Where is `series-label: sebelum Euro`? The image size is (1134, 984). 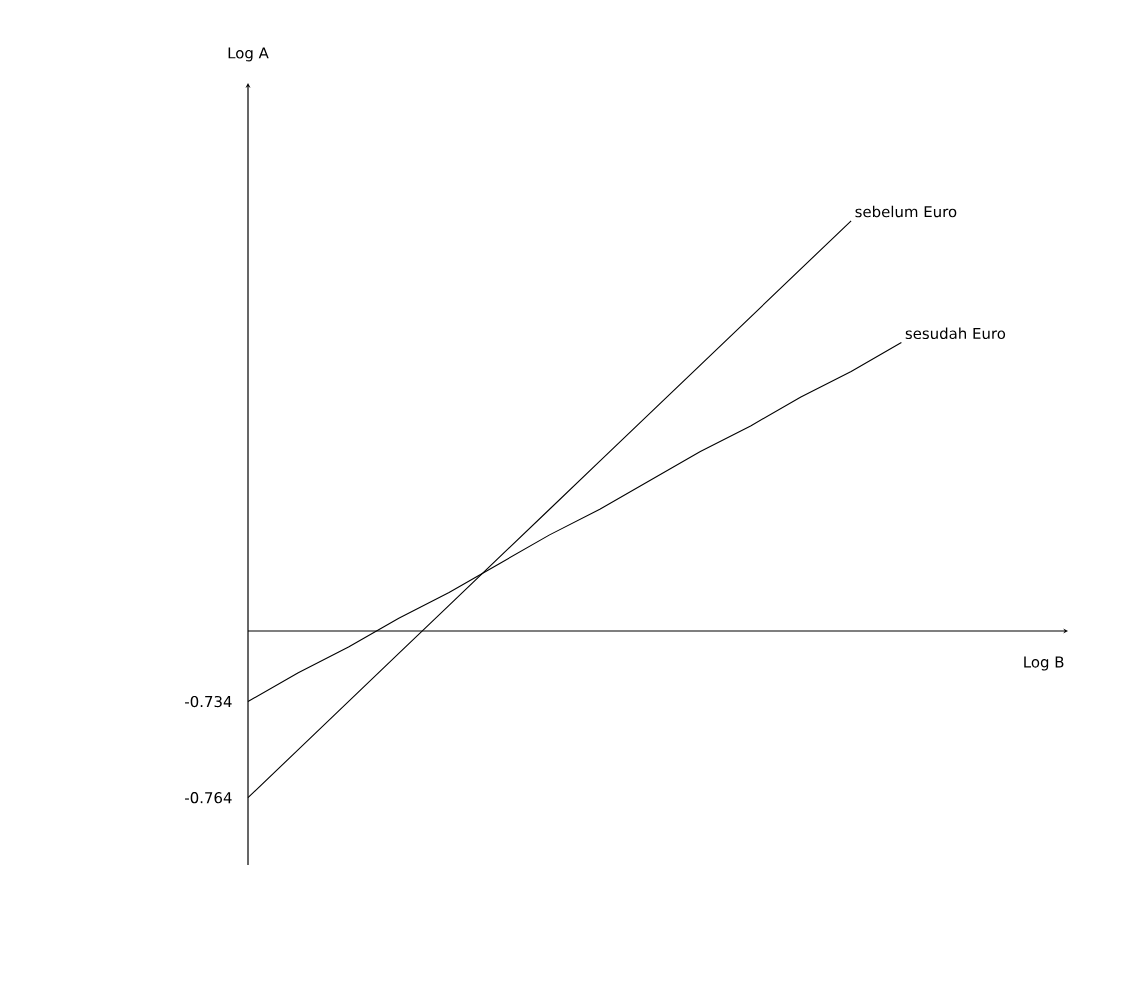 series-label: sebelum Euro is located at coordinates (906, 211).